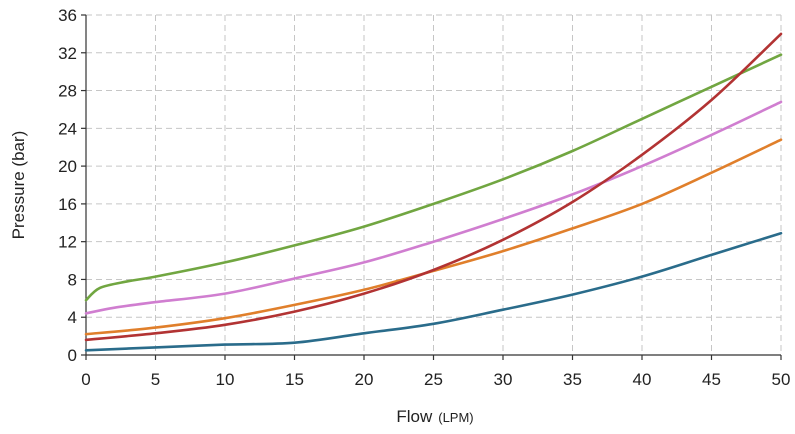  What do you see at coordinates (72, 279) in the screenshot?
I see `y-tick-label: 8` at bounding box center [72, 279].